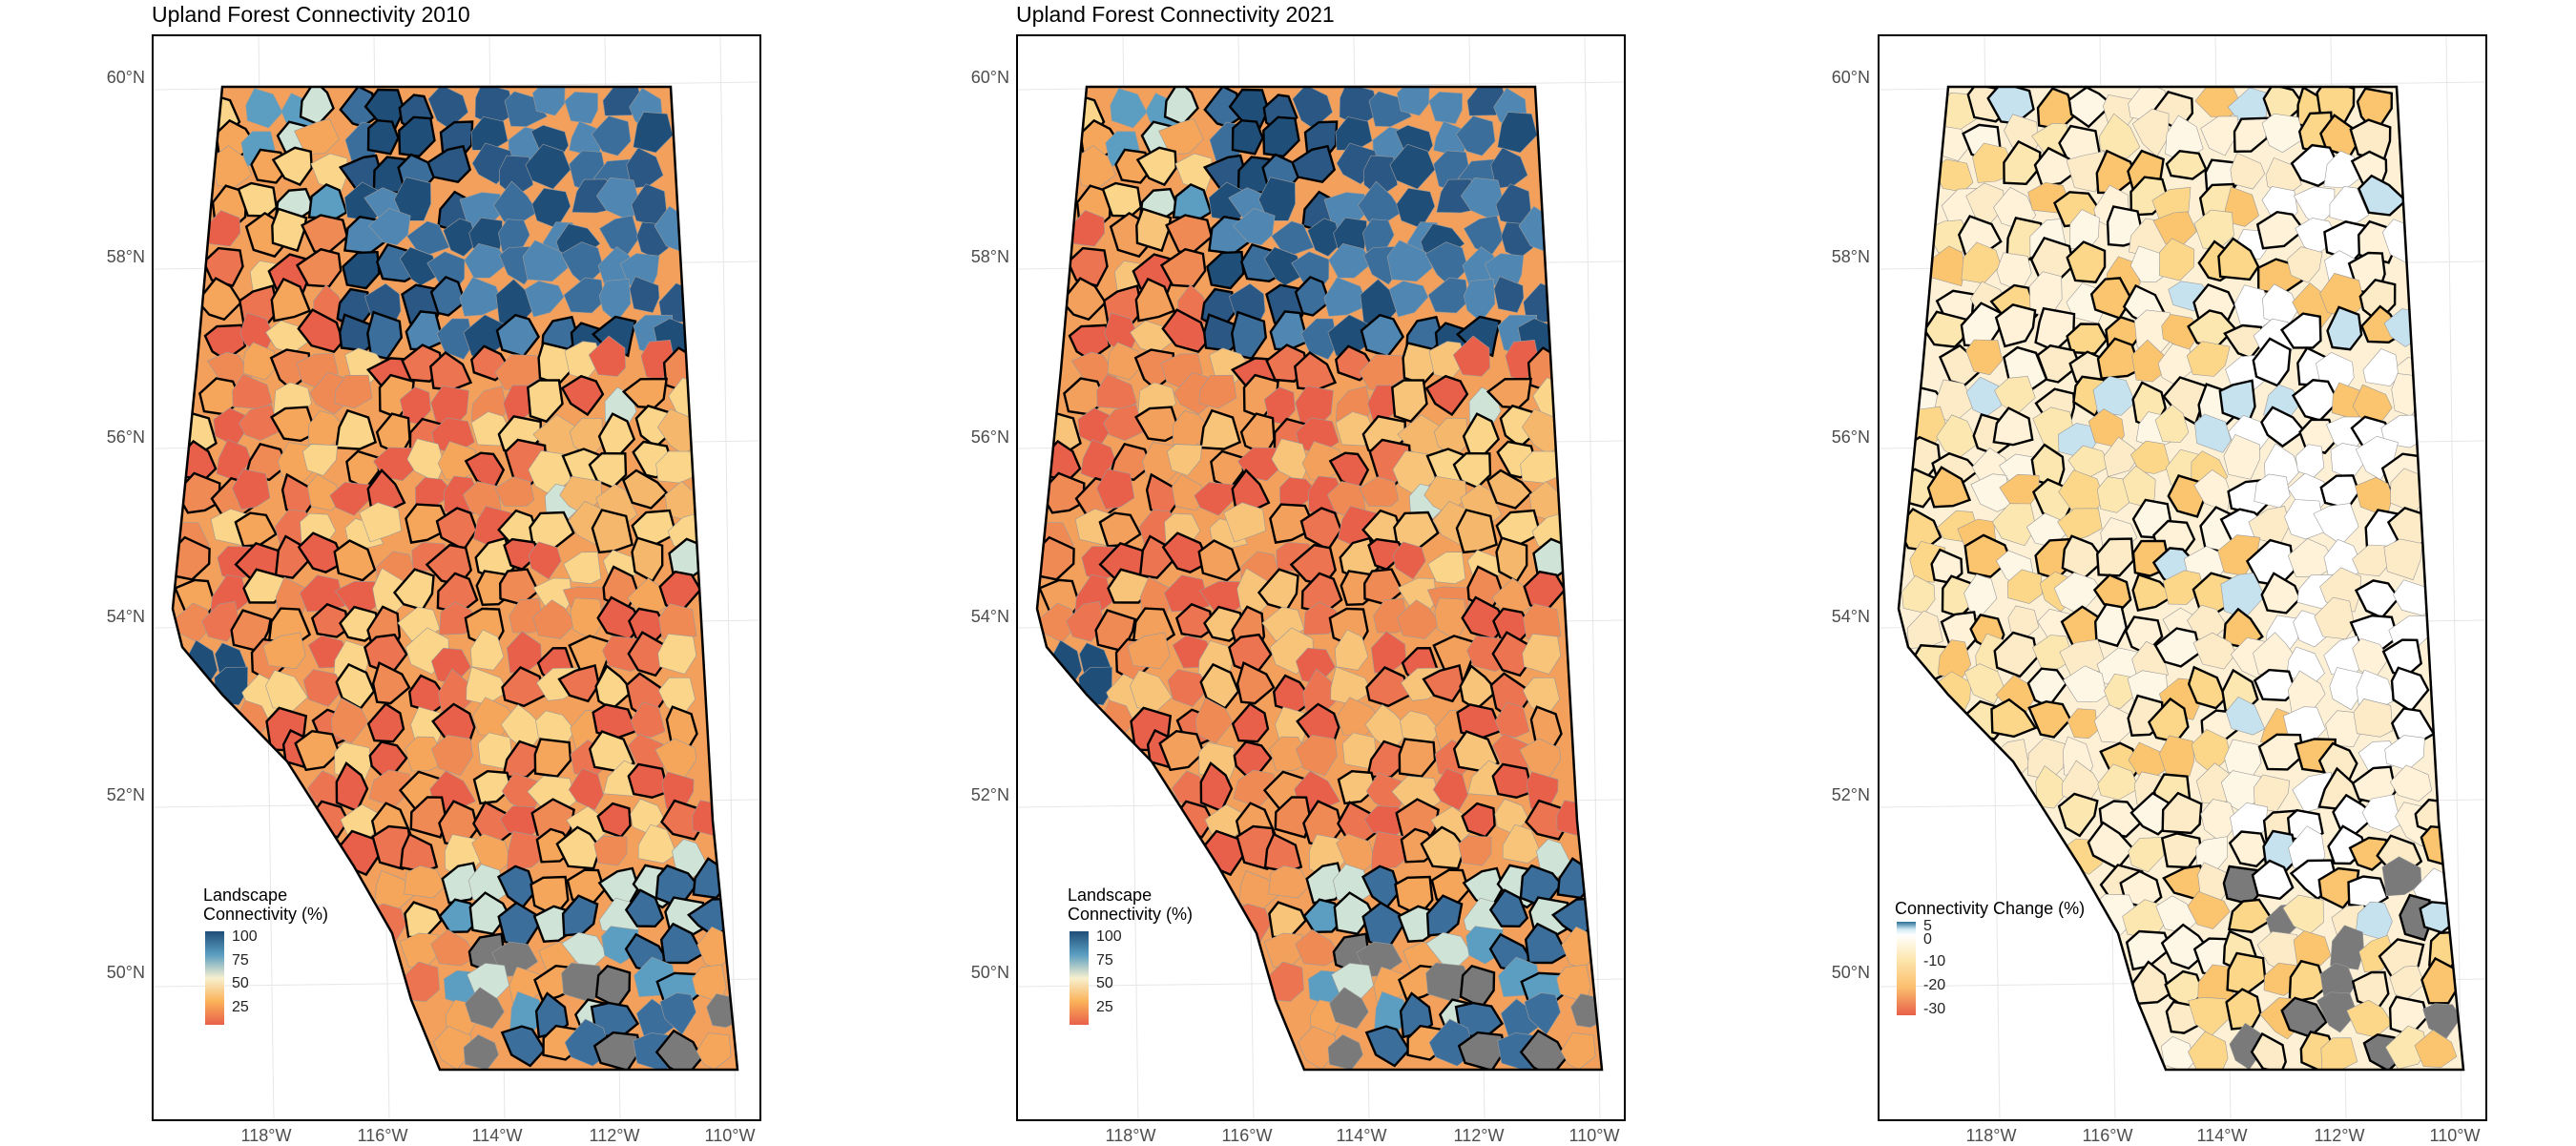  I want to click on lon-label: 118°W, so click(1991, 1135).